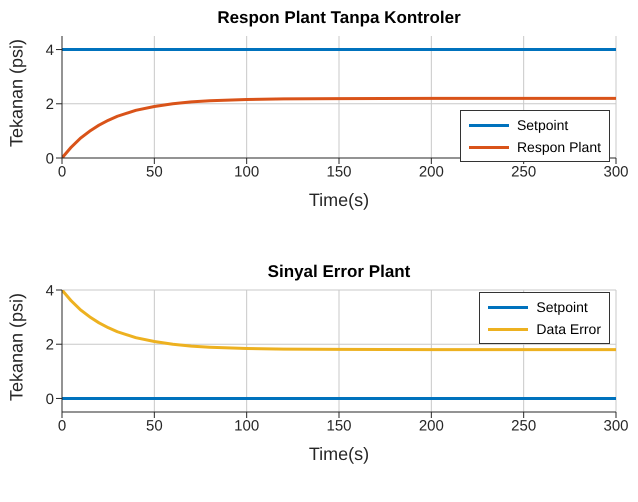 This screenshot has width=638, height=502. I want to click on legend-label: Data Error, so click(568, 329).